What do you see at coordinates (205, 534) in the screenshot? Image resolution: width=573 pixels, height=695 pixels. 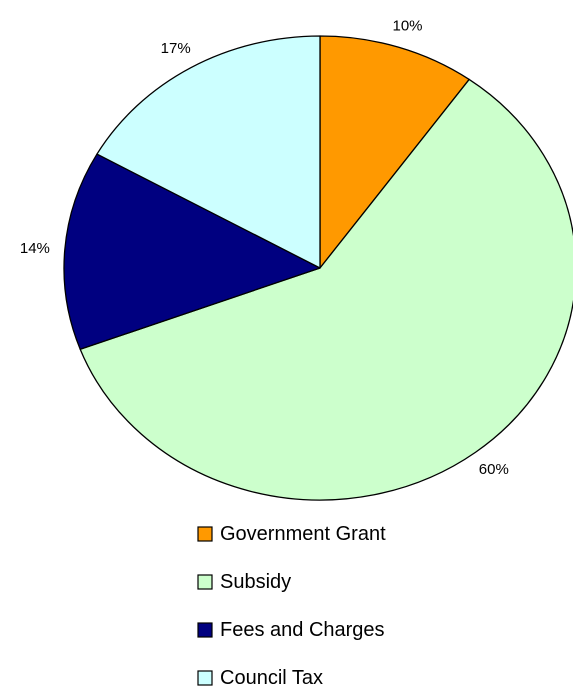 I see `legend-swatch-government-grant` at bounding box center [205, 534].